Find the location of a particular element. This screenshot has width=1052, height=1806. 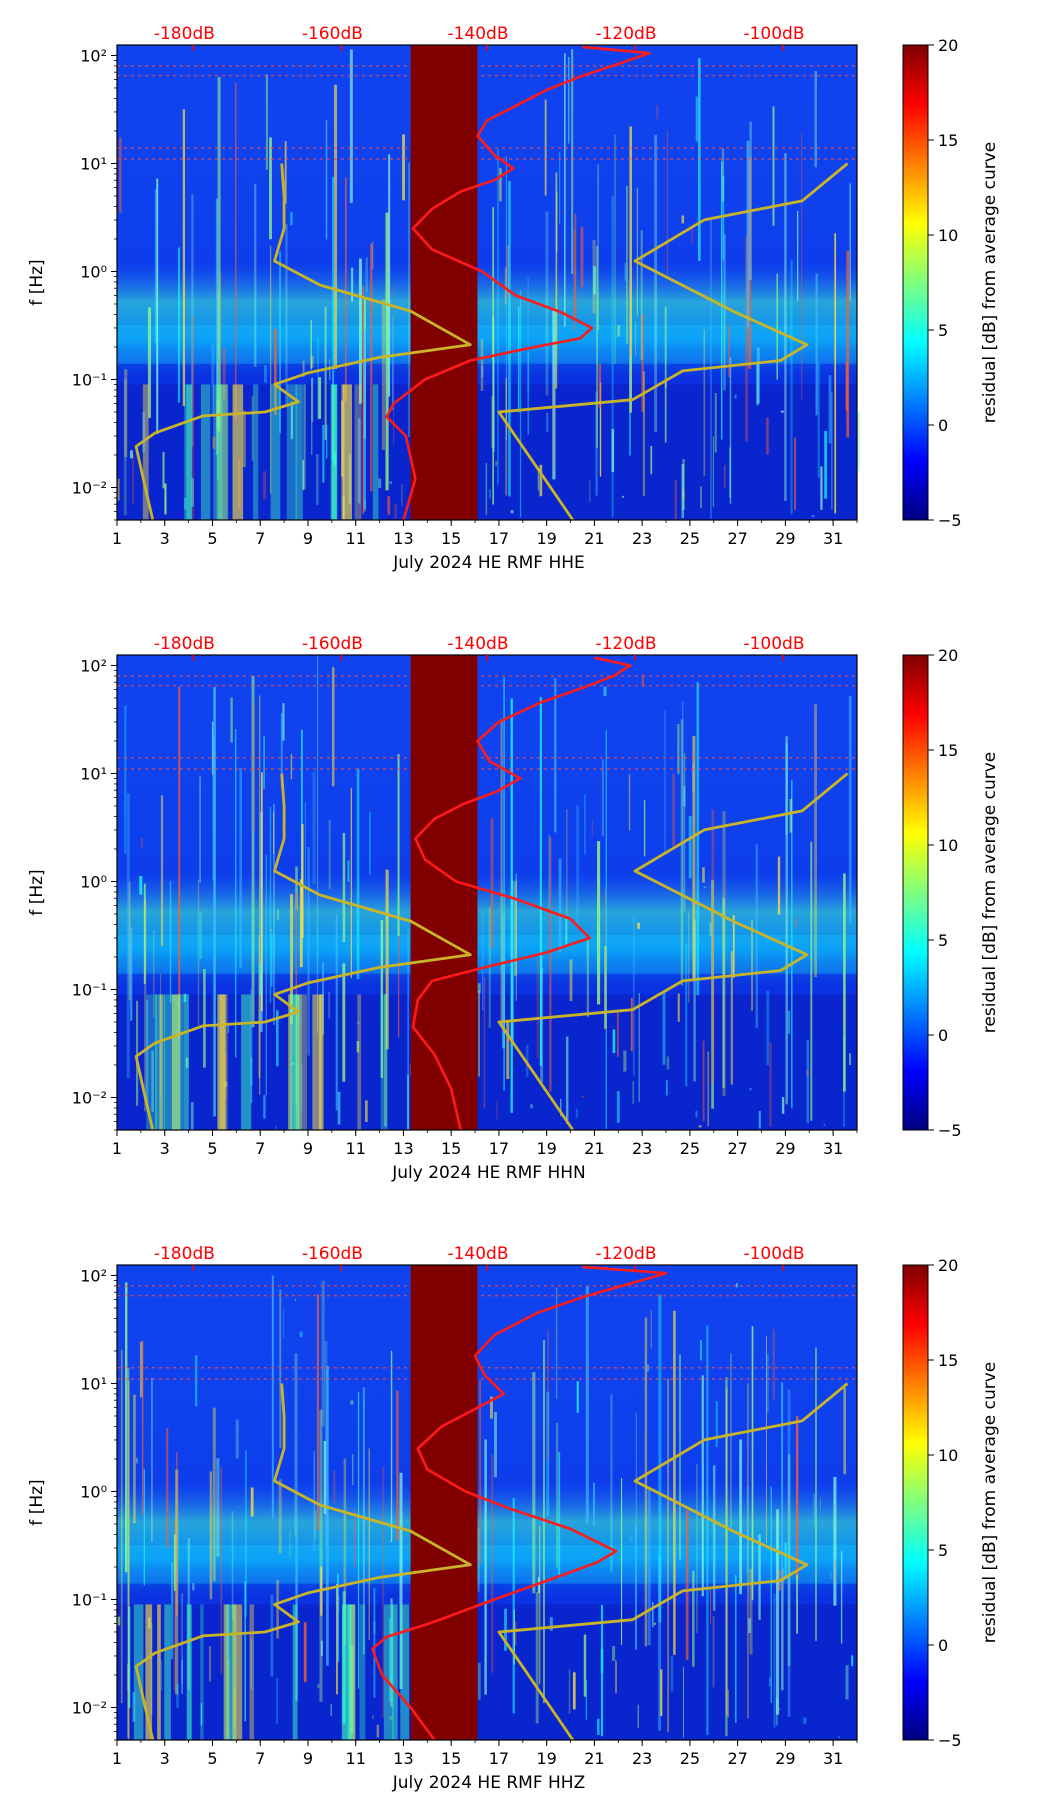

x-axis-title: July 2024 HE RMF HHZ is located at coordinates (488, 1783).